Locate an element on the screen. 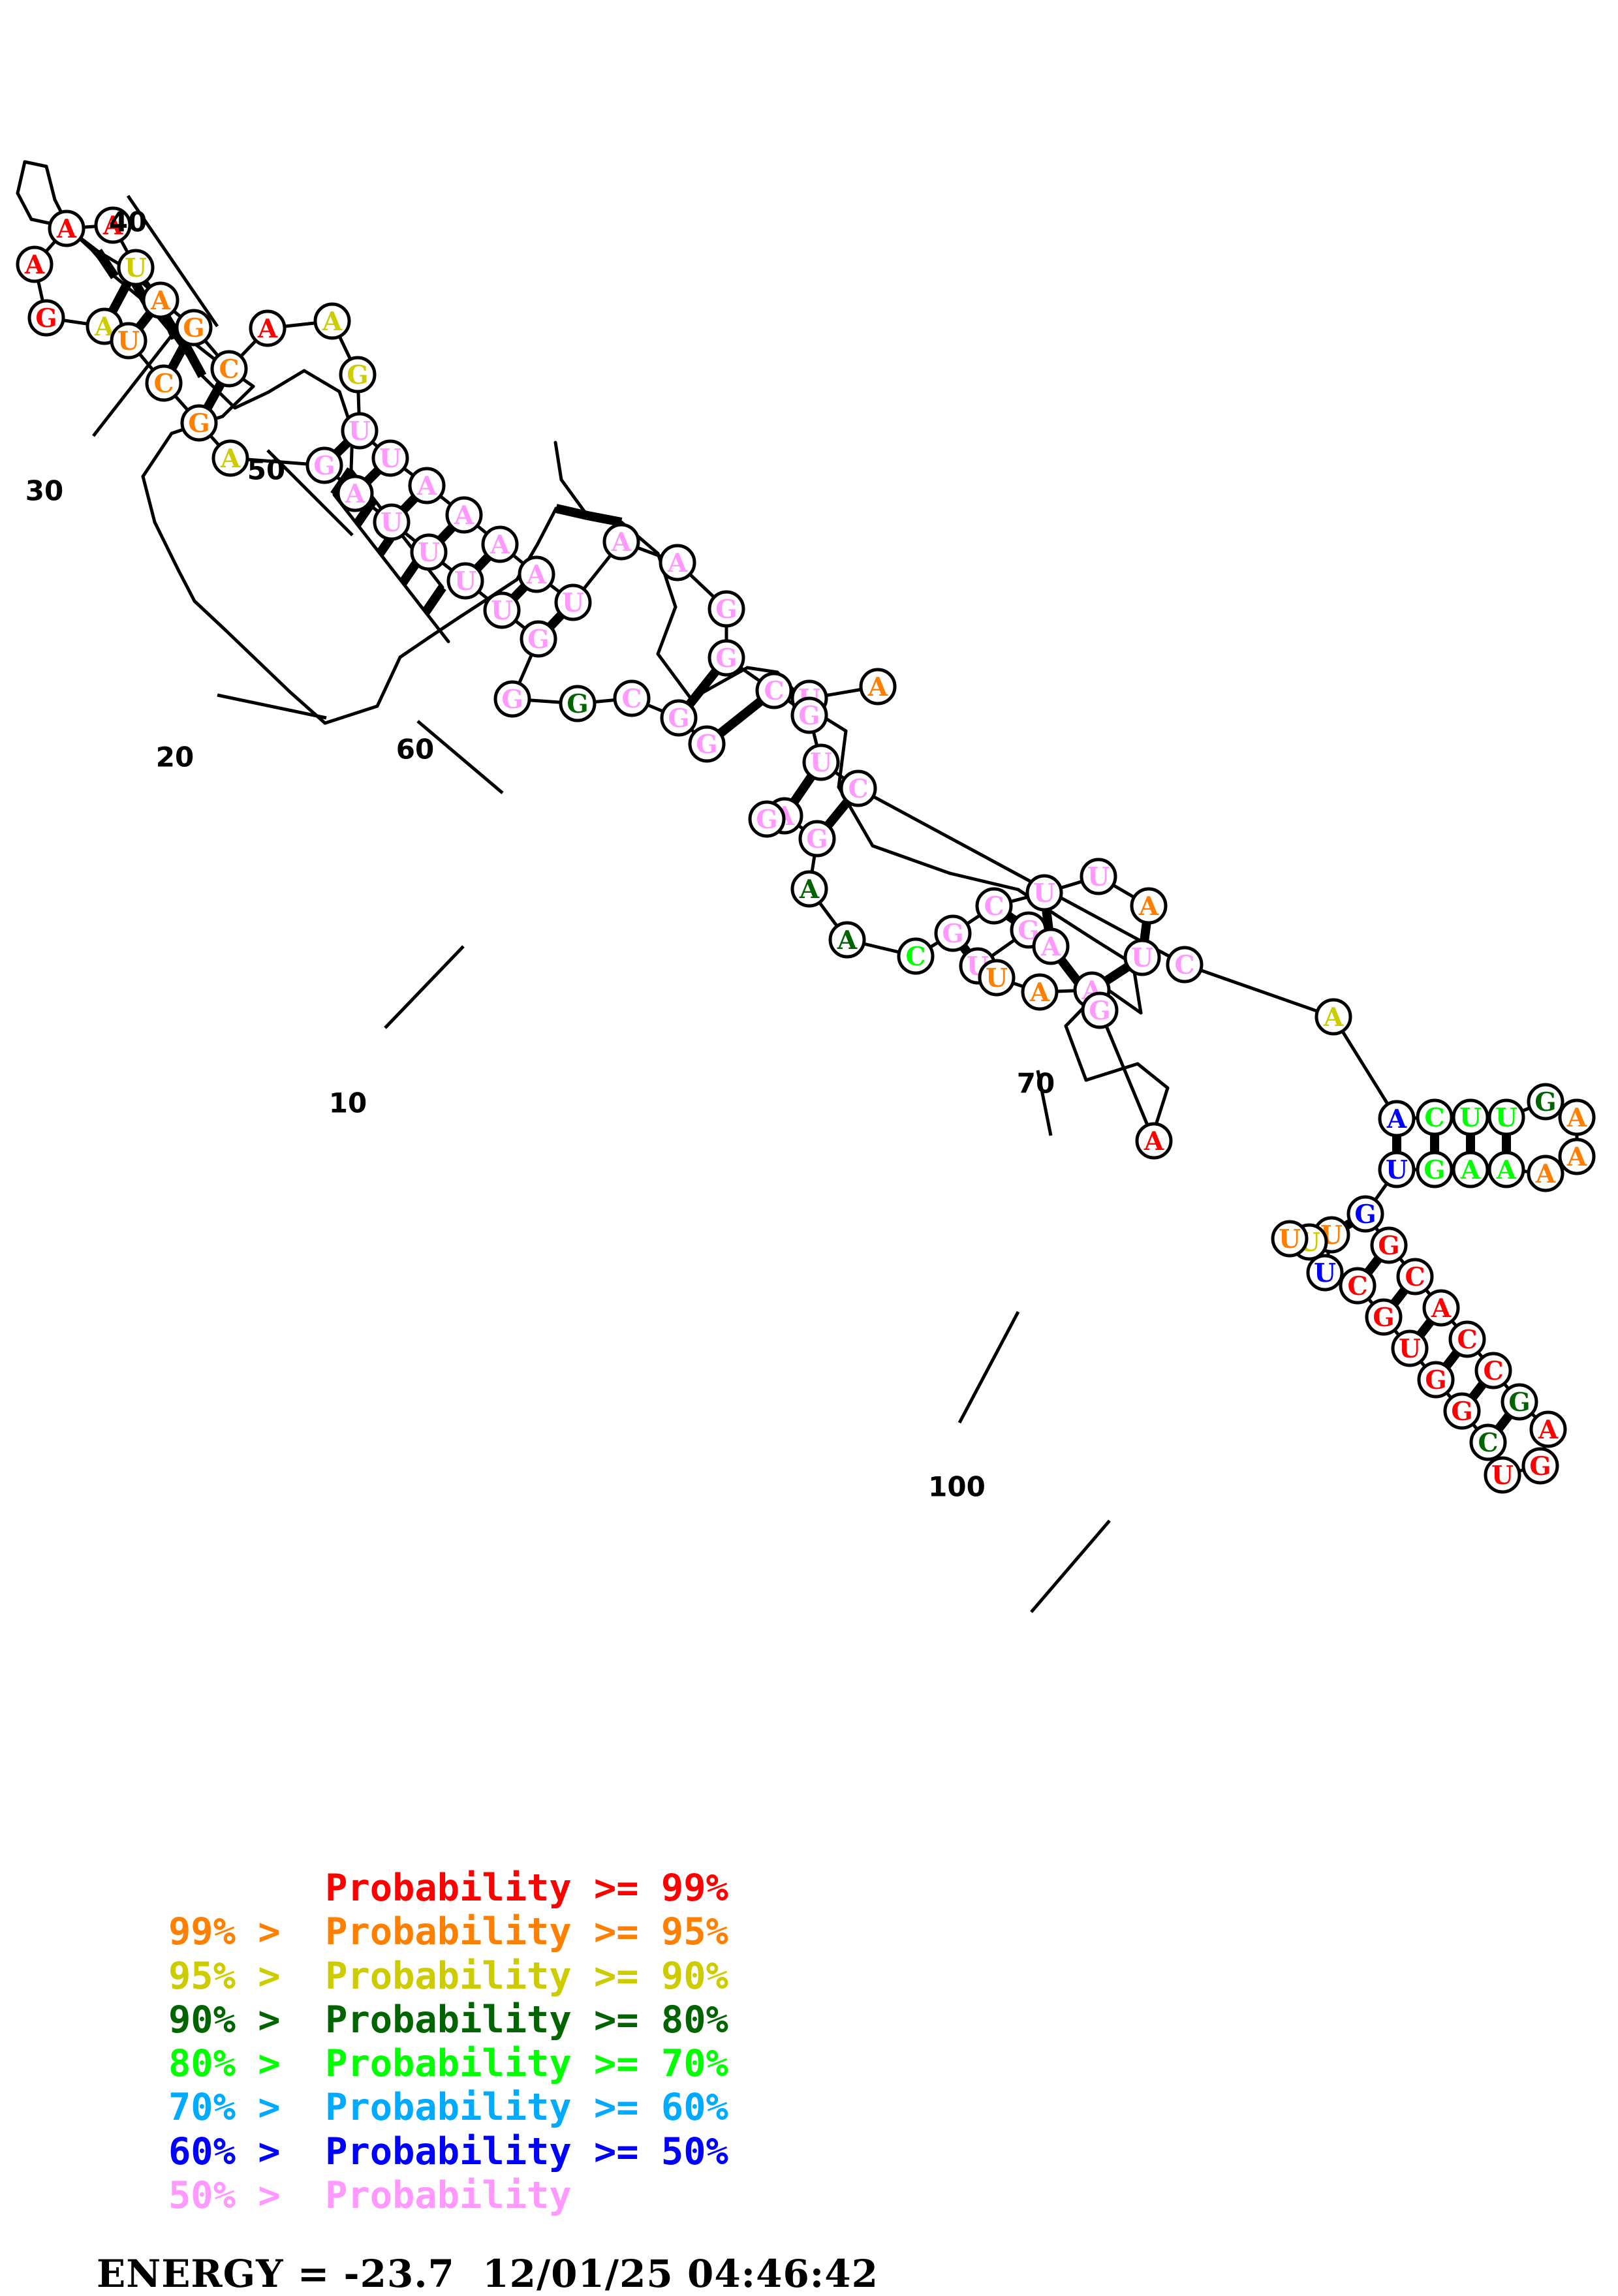  legend-text-50: 60% > Probability >= 50% is located at coordinates (414, 2151).